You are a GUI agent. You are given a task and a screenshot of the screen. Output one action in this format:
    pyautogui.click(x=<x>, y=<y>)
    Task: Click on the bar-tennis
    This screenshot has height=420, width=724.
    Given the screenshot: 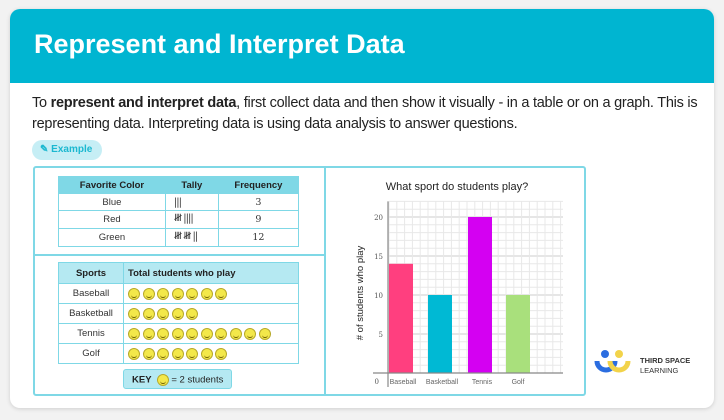 What is the action you would take?
    pyautogui.click(x=480, y=295)
    